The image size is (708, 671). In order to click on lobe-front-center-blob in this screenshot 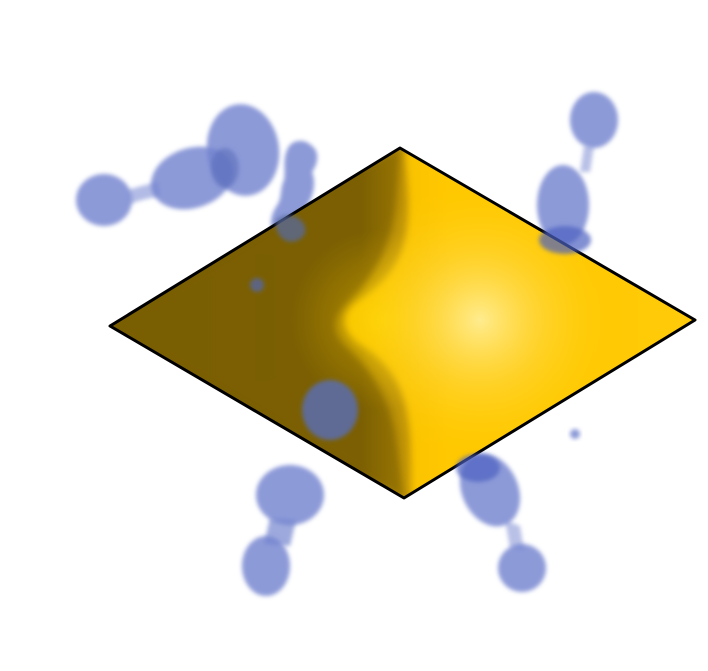, I will do `click(330, 410)`.